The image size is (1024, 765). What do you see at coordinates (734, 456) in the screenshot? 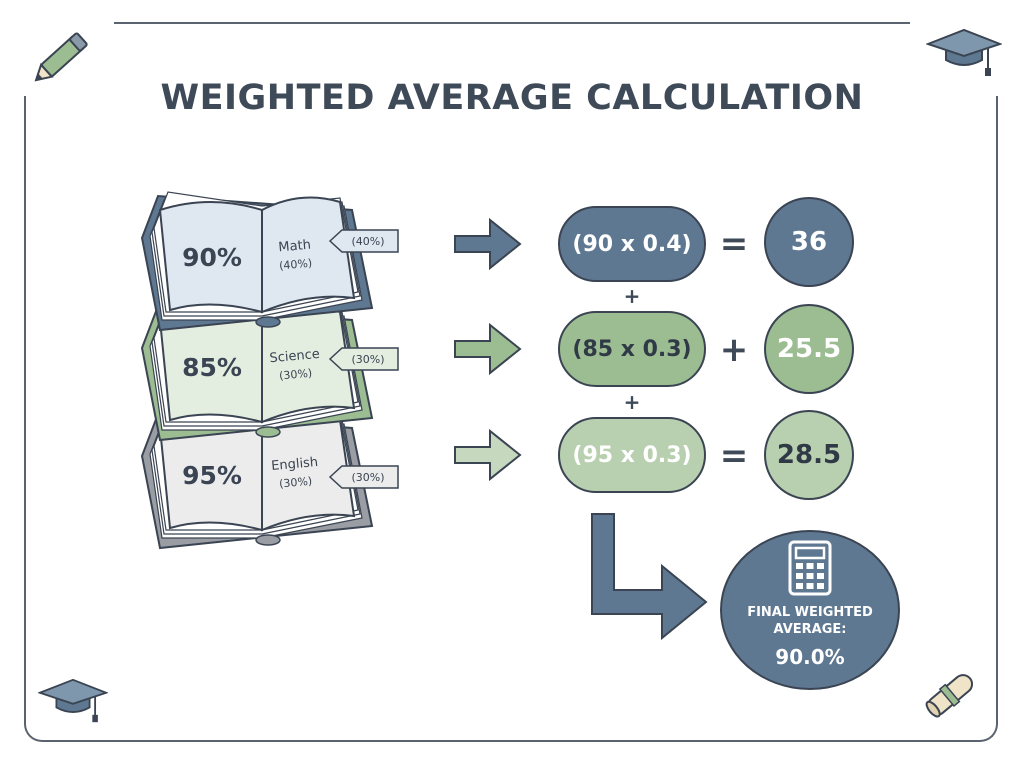
I see `operator-3: =` at bounding box center [734, 456].